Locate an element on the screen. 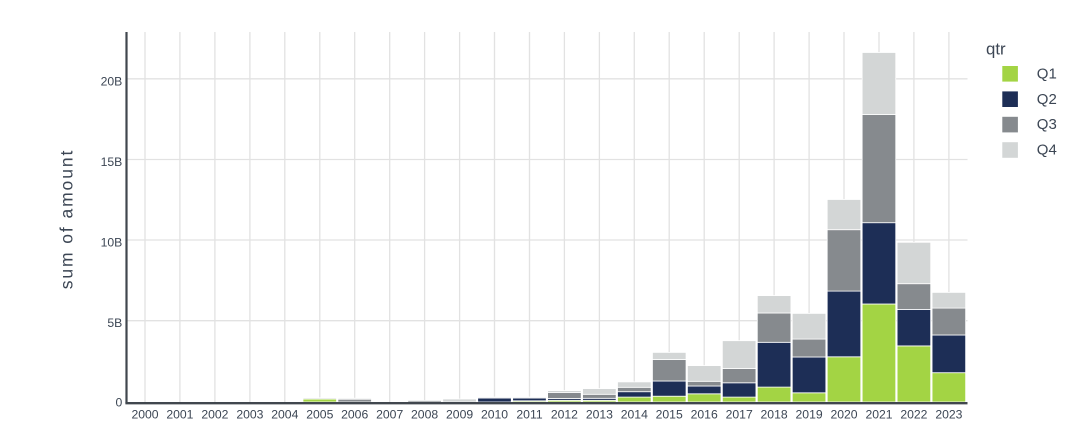  svg-text: 20B is located at coordinates (112, 82).